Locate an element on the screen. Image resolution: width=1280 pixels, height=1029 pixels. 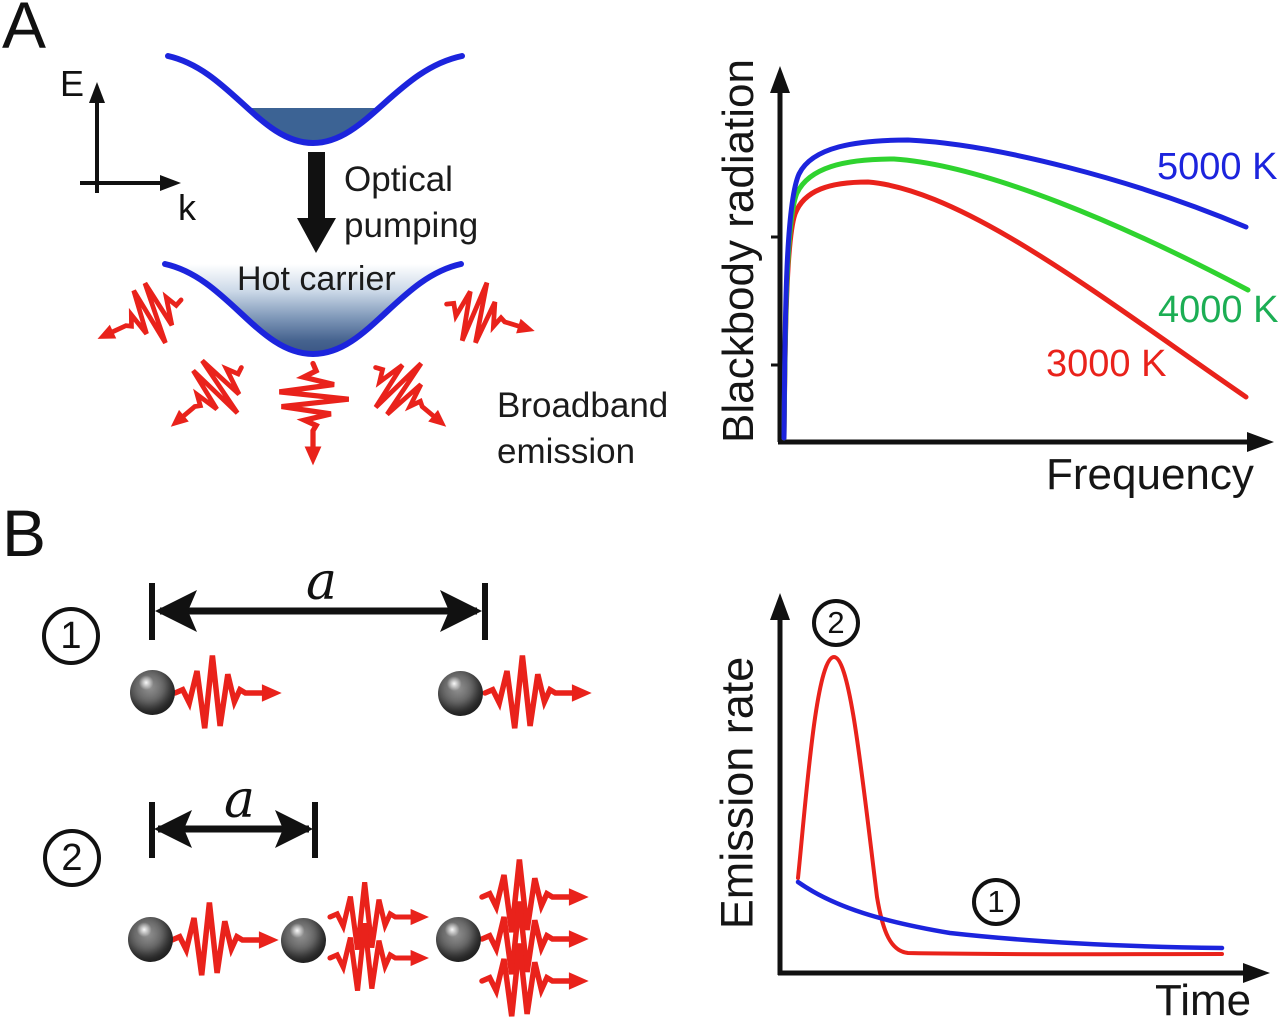
momentum-axis-label: k is located at coordinates (187, 207).